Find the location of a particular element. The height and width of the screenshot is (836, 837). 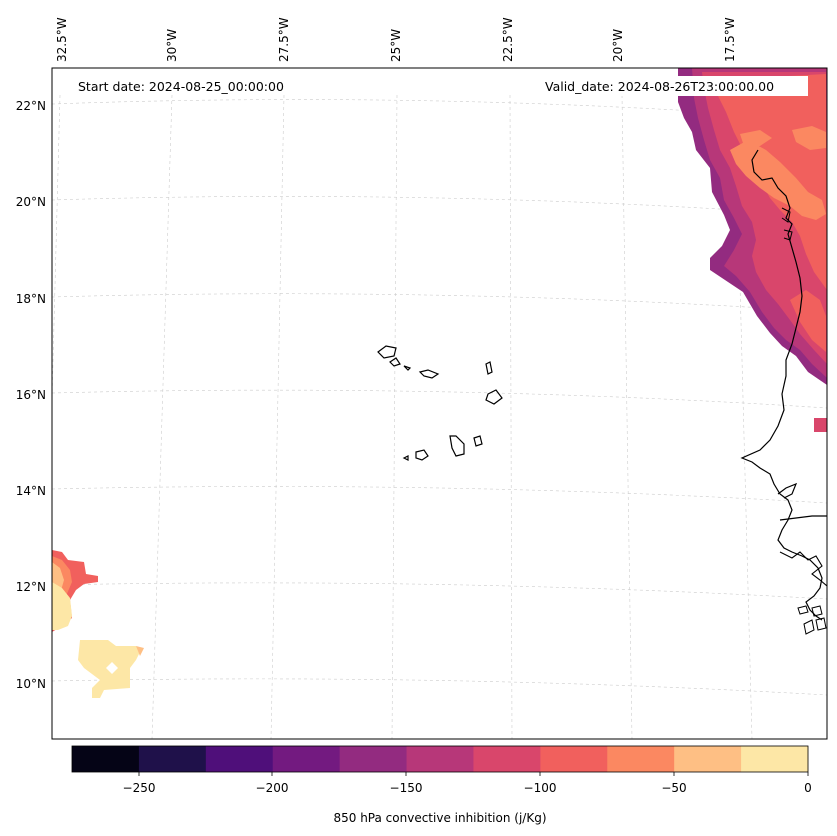

colorbar-segments is located at coordinates (440, 759).